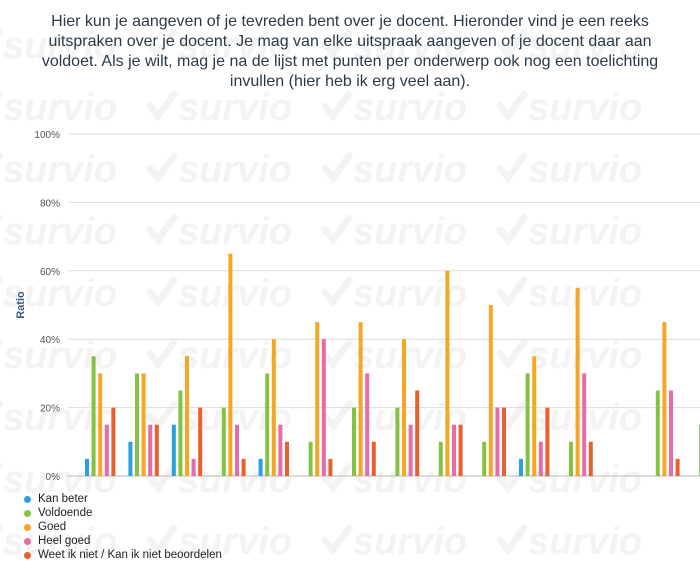 The image size is (700, 581). I want to click on legend-item: Voldoende, so click(123, 513).